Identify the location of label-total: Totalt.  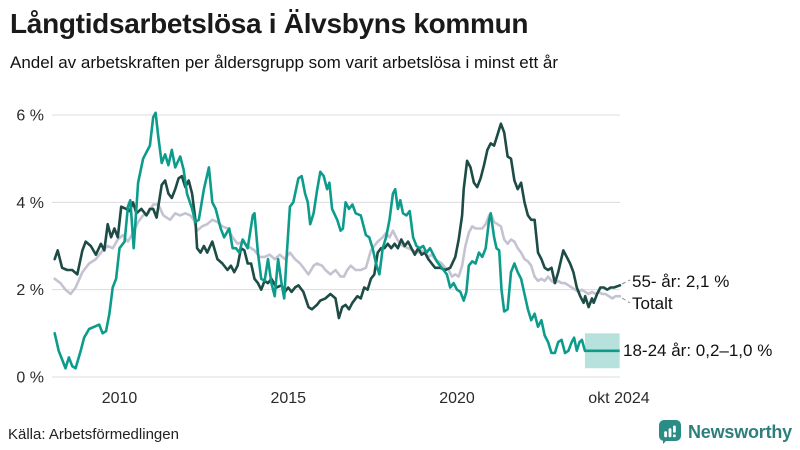
(652, 303).